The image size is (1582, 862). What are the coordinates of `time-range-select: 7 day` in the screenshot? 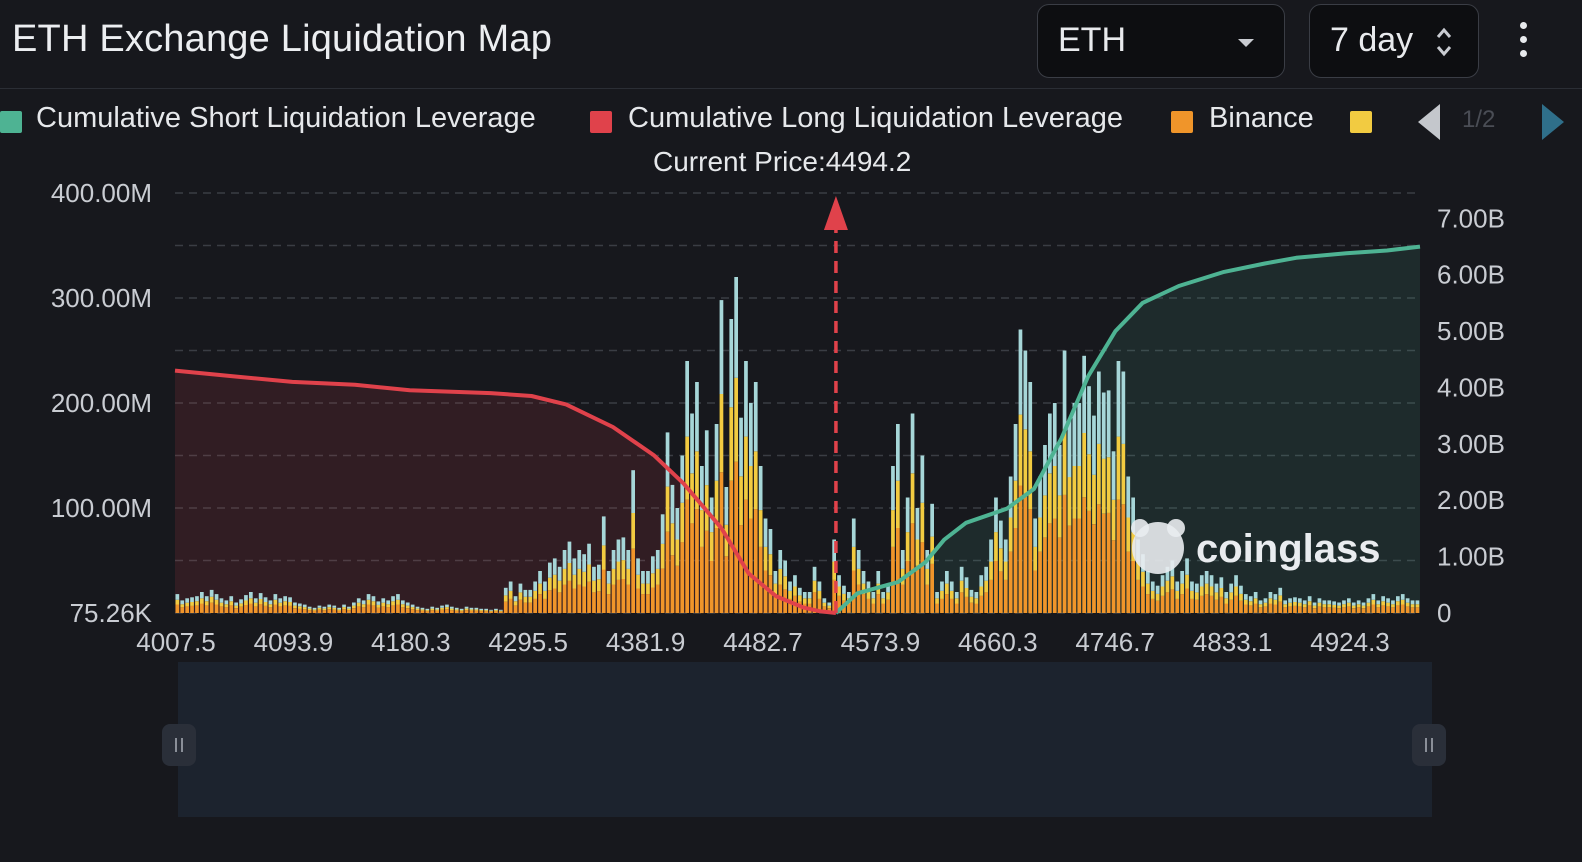 It's located at (1394, 41).